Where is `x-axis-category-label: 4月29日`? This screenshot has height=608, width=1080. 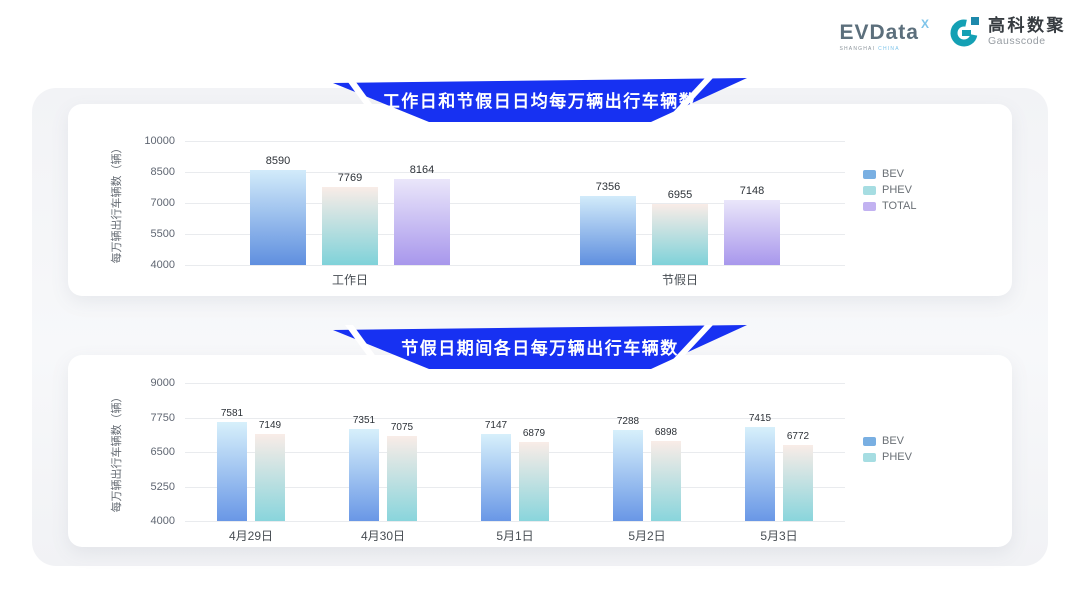
x-axis-category-label: 4月29日 is located at coordinates (251, 536).